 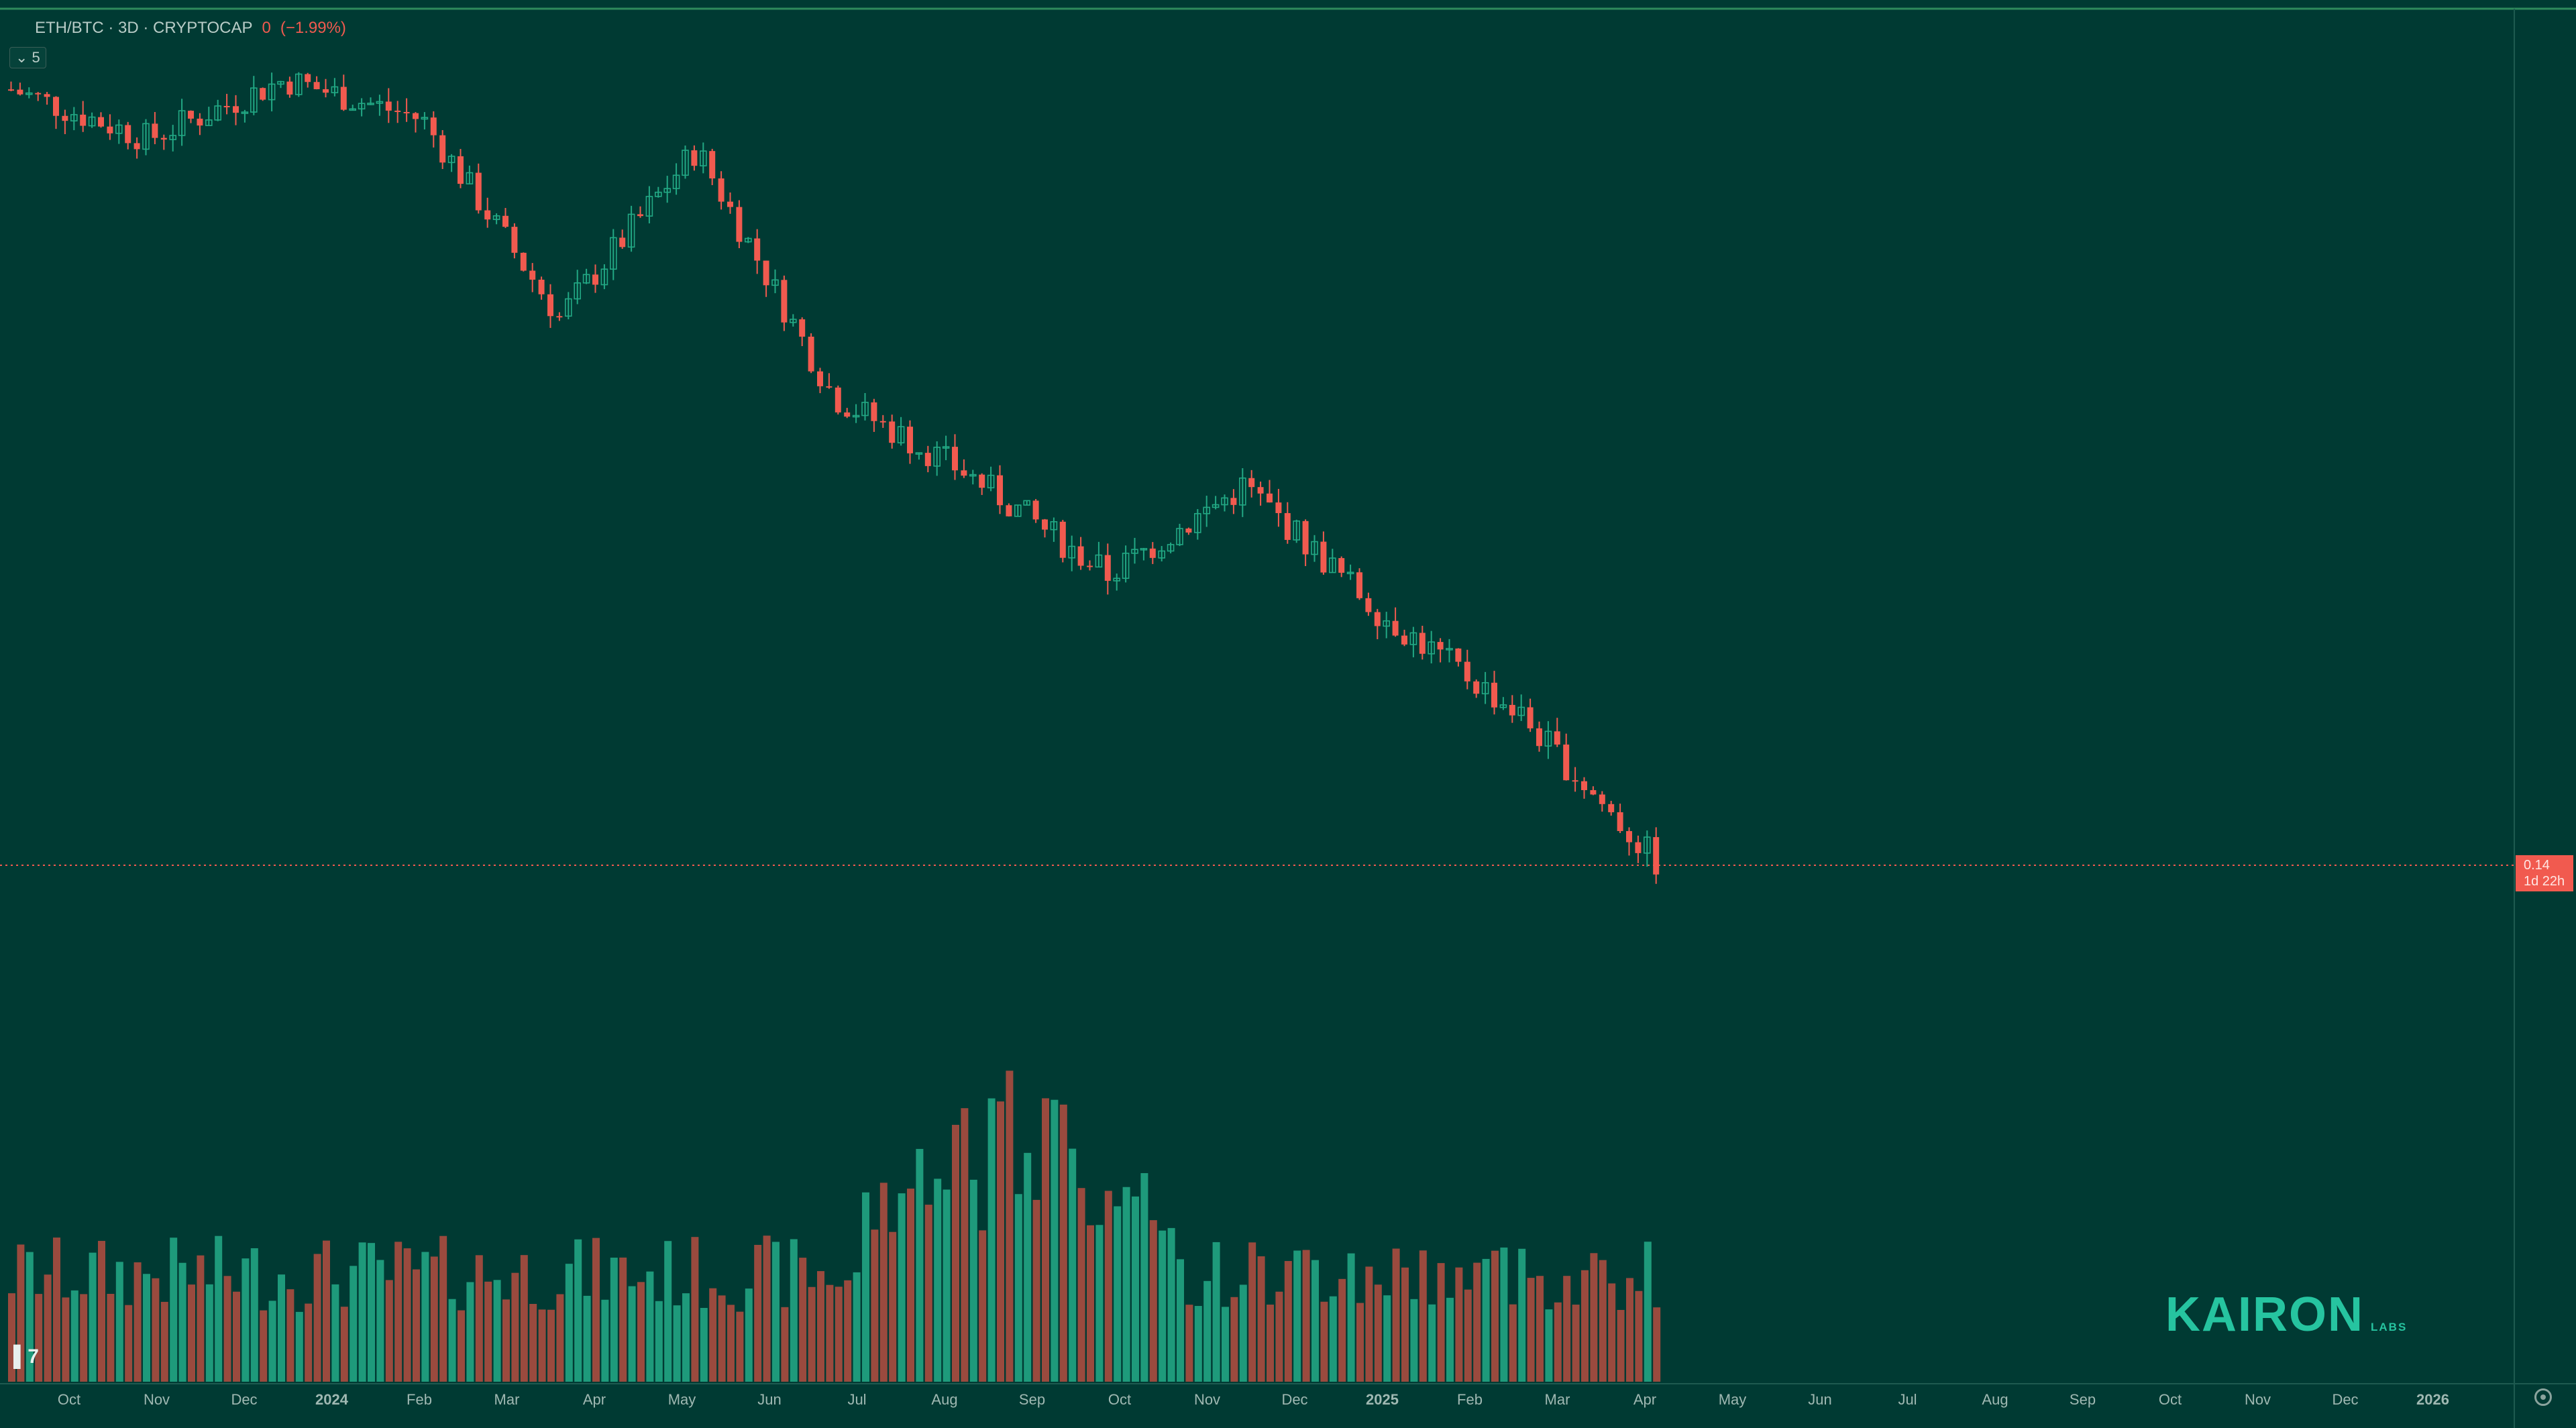 I want to click on indicator-toggle-button: ⌄ 5, so click(x=27, y=57).